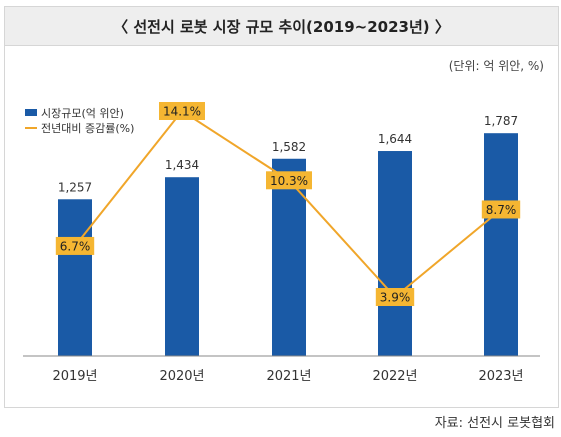 The height and width of the screenshot is (437, 561). What do you see at coordinates (281, 26) in the screenshot?
I see `chart-title: 〈 선전시 로봇 시장 규모 추이(2019~2023년) 〉` at bounding box center [281, 26].